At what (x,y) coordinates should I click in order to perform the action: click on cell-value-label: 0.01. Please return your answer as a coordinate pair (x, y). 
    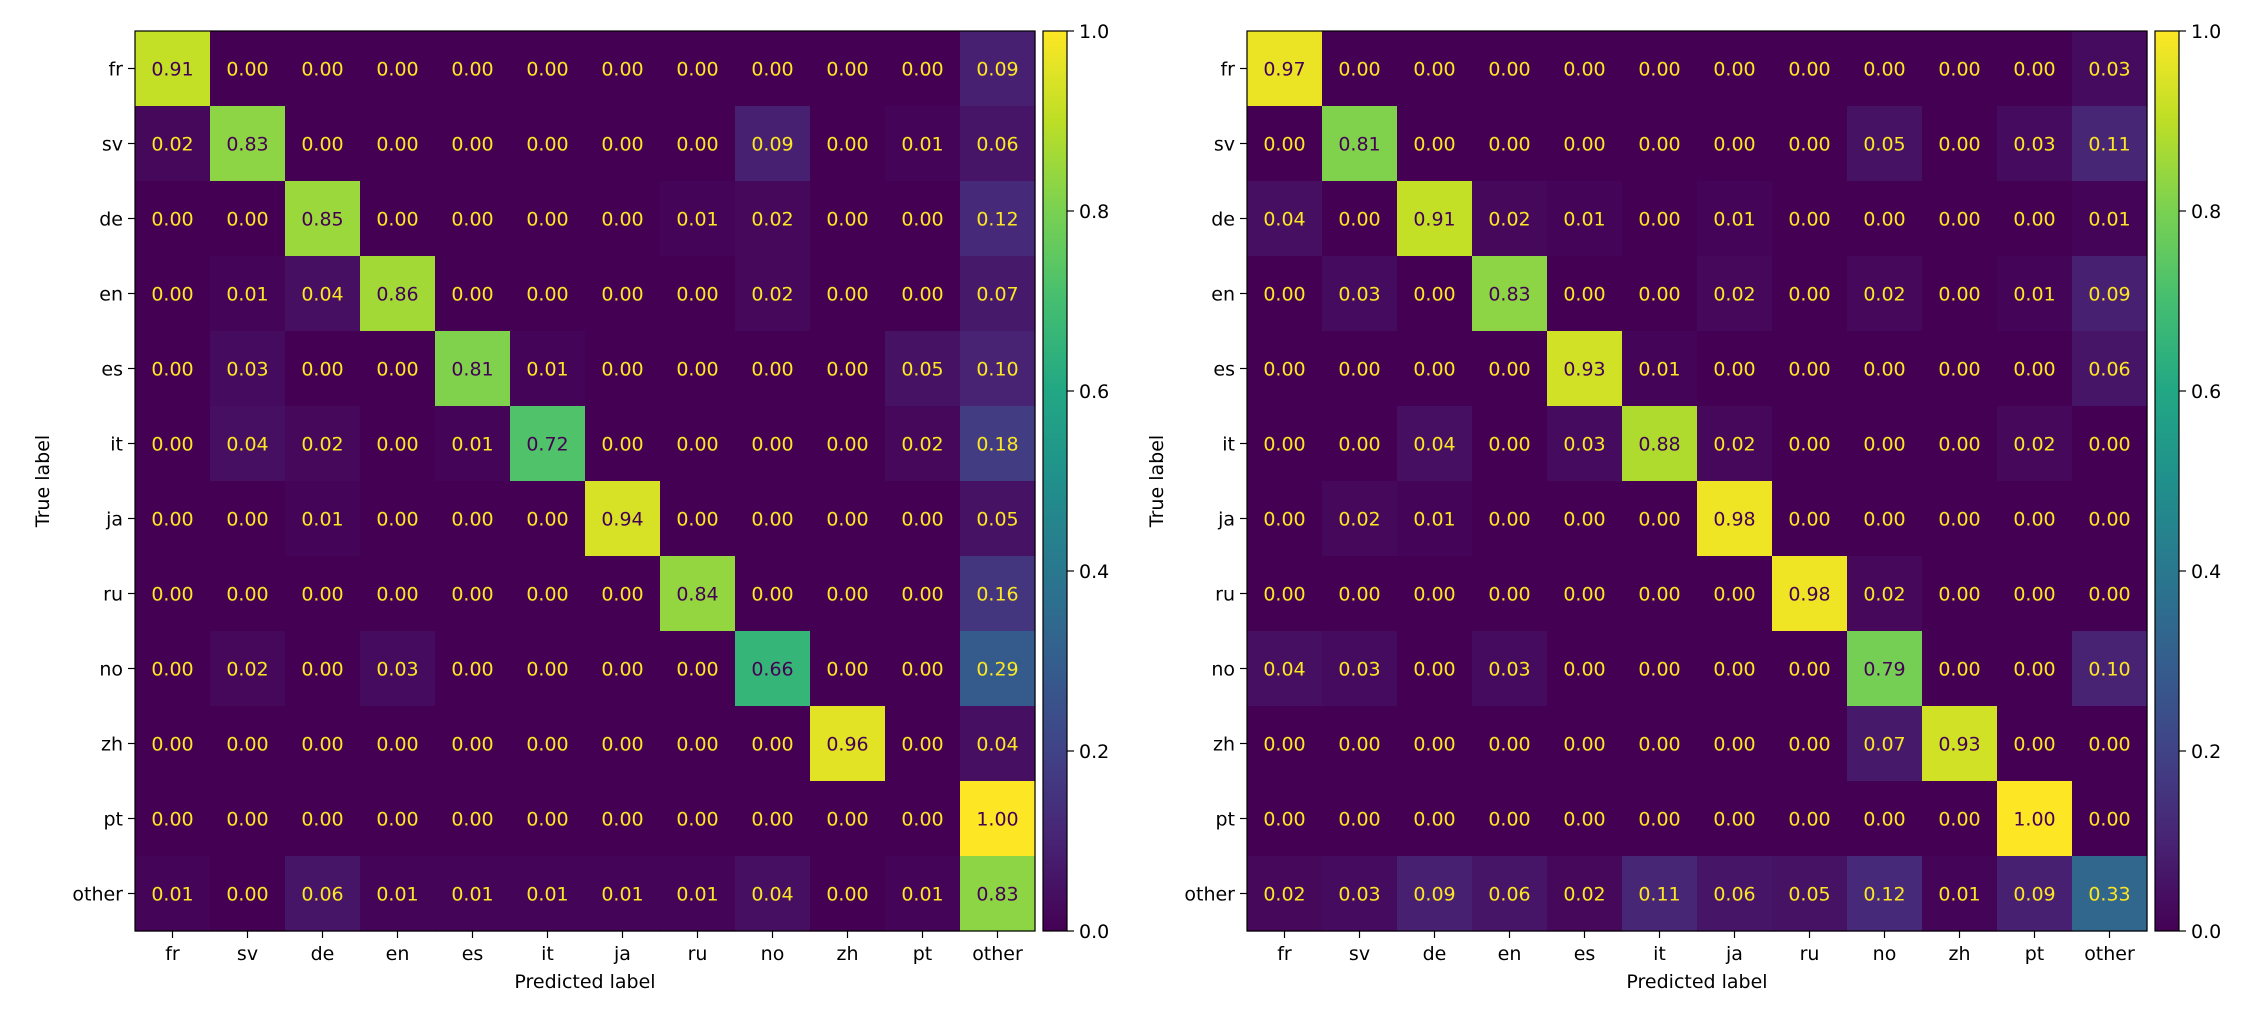
    Looking at the image, I should click on (1959, 895).